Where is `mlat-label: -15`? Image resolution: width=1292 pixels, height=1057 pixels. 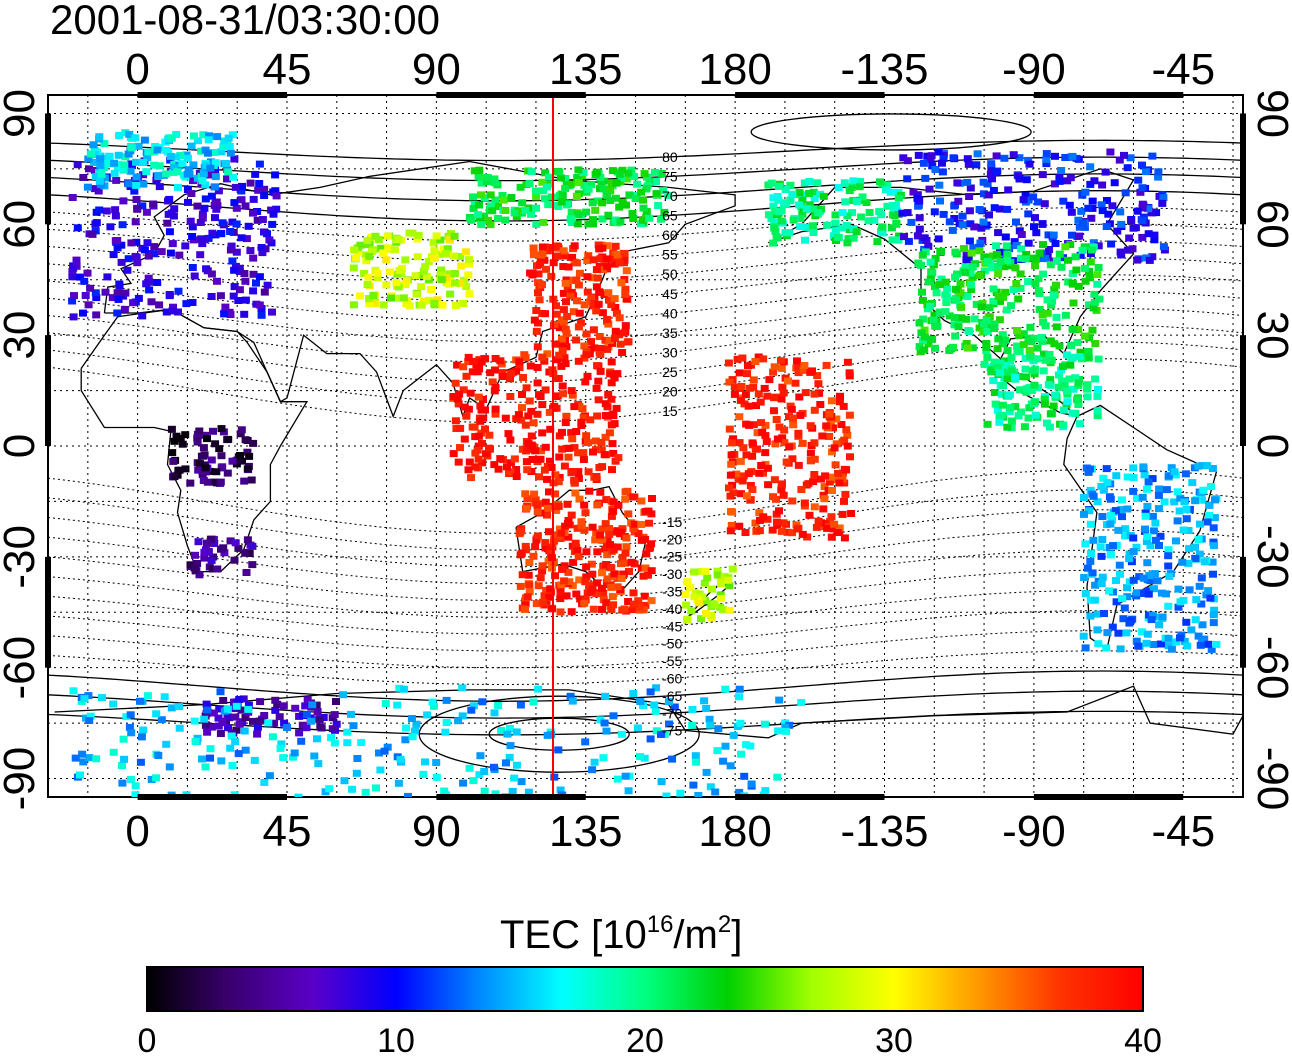 mlat-label: -15 is located at coordinates (672, 522).